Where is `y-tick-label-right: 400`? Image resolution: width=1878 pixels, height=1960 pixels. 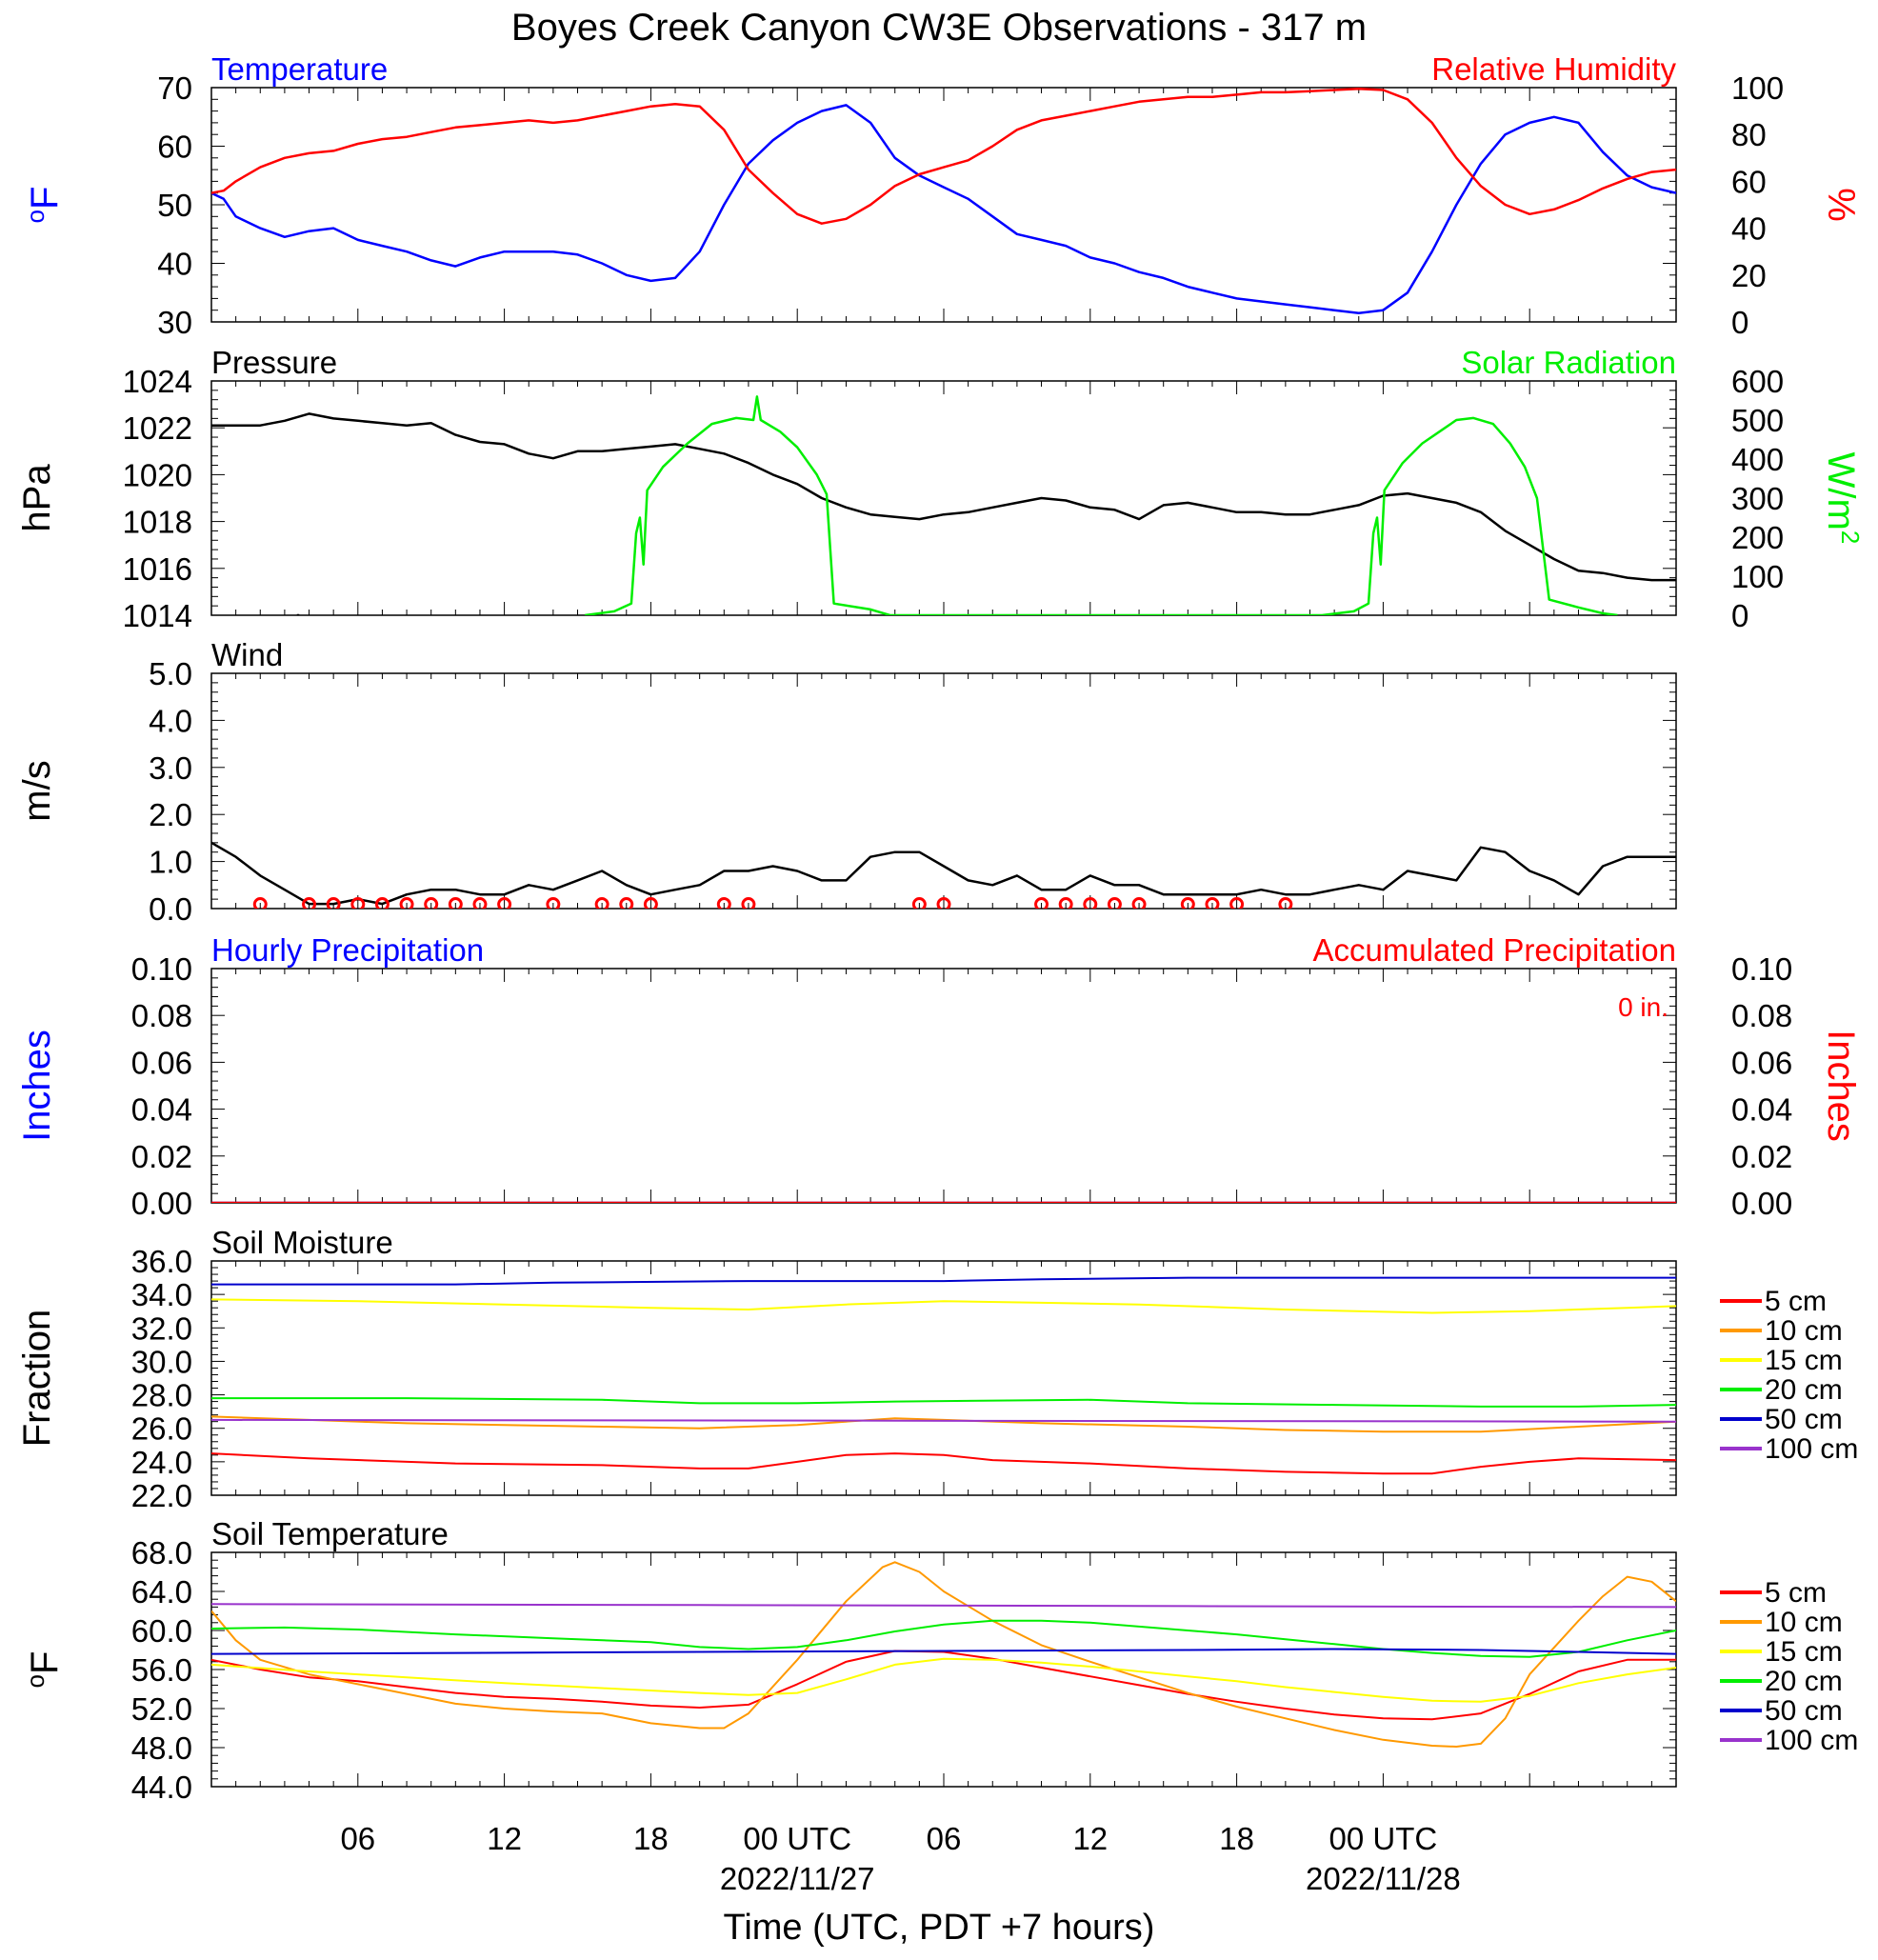 y-tick-label-right: 400 is located at coordinates (1757, 459).